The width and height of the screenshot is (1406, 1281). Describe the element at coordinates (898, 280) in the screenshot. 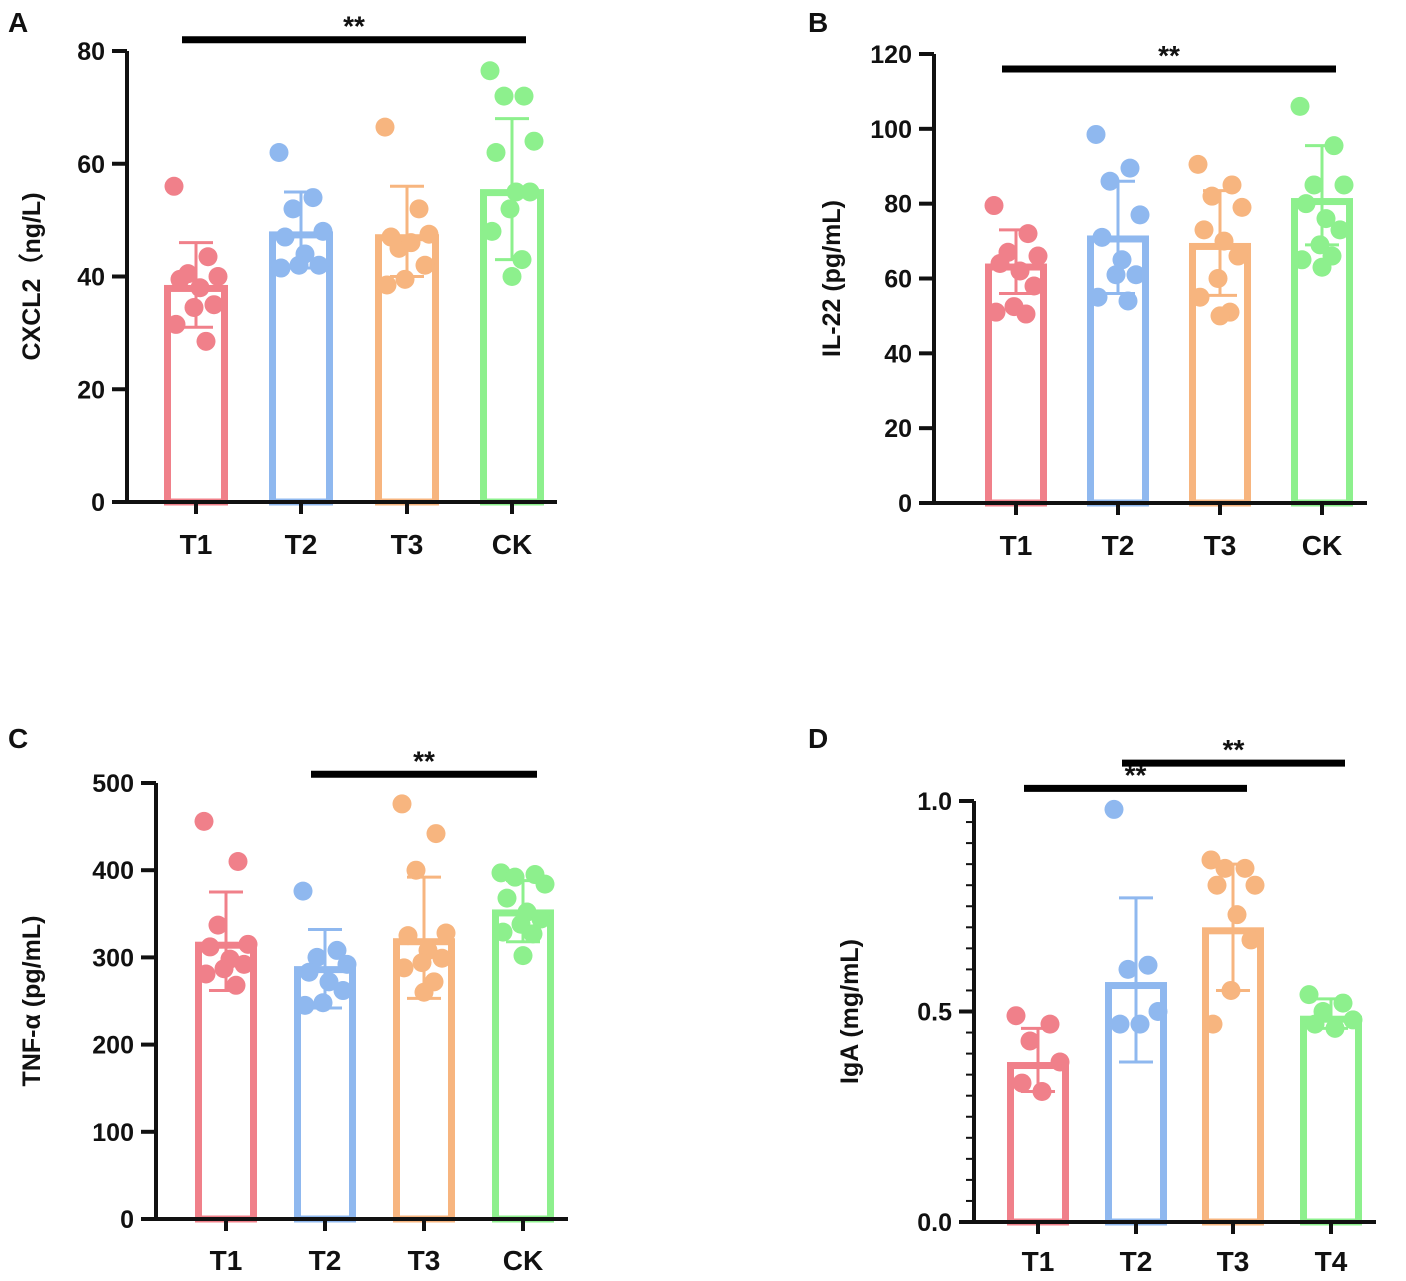

I see `y-tick-label: 60` at that location.